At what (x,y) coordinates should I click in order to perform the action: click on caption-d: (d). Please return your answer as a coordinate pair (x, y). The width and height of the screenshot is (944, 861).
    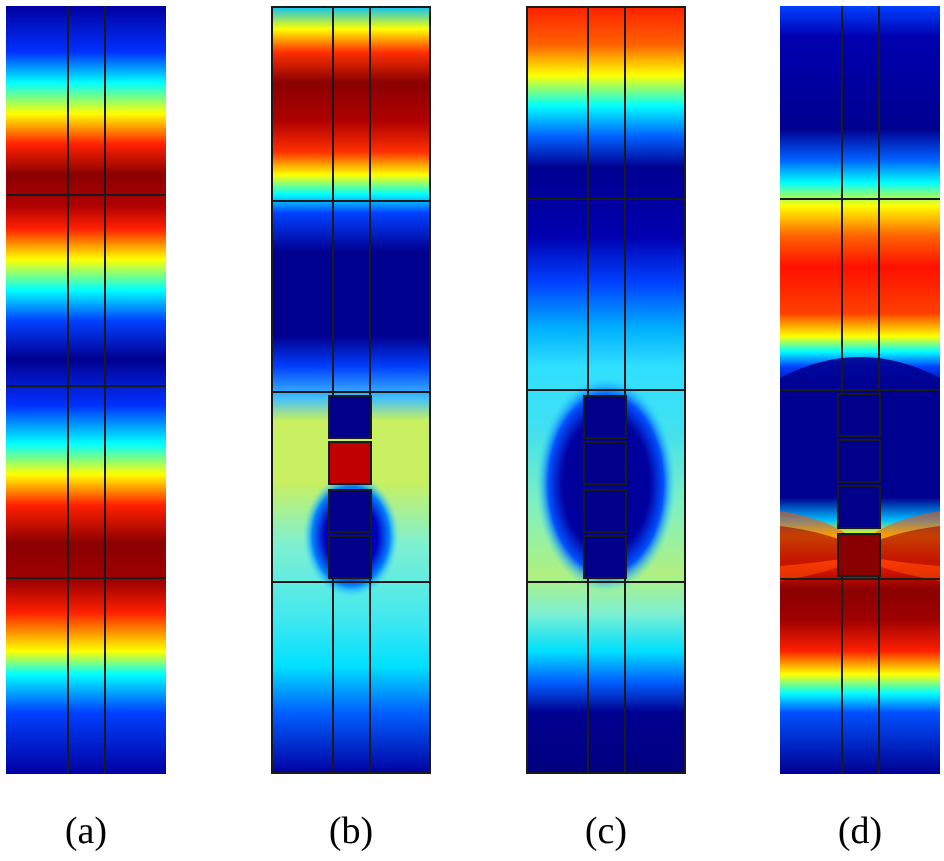
    Looking at the image, I should click on (860, 831).